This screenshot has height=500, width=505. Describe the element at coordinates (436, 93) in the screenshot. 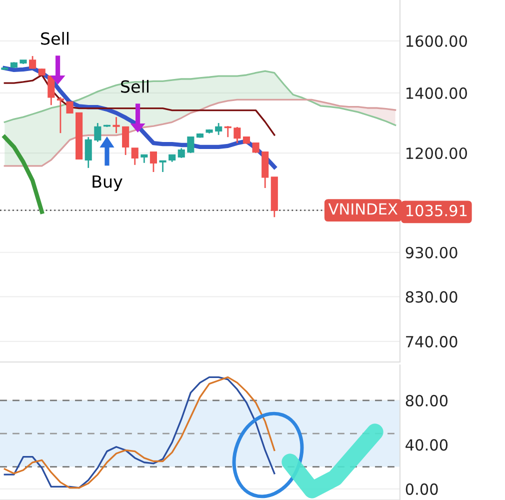

I see `y-tick-label: 1400.00` at that location.